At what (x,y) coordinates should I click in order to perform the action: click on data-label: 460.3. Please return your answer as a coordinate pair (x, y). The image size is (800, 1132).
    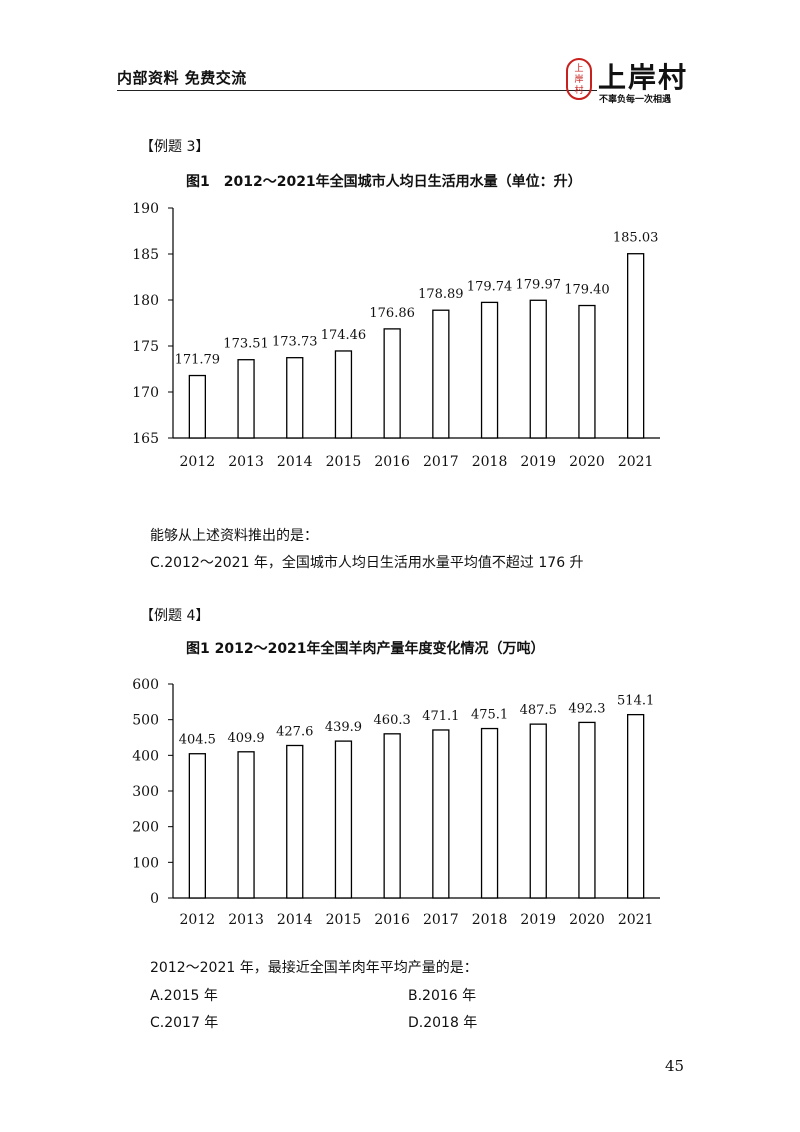
    Looking at the image, I should click on (392, 720).